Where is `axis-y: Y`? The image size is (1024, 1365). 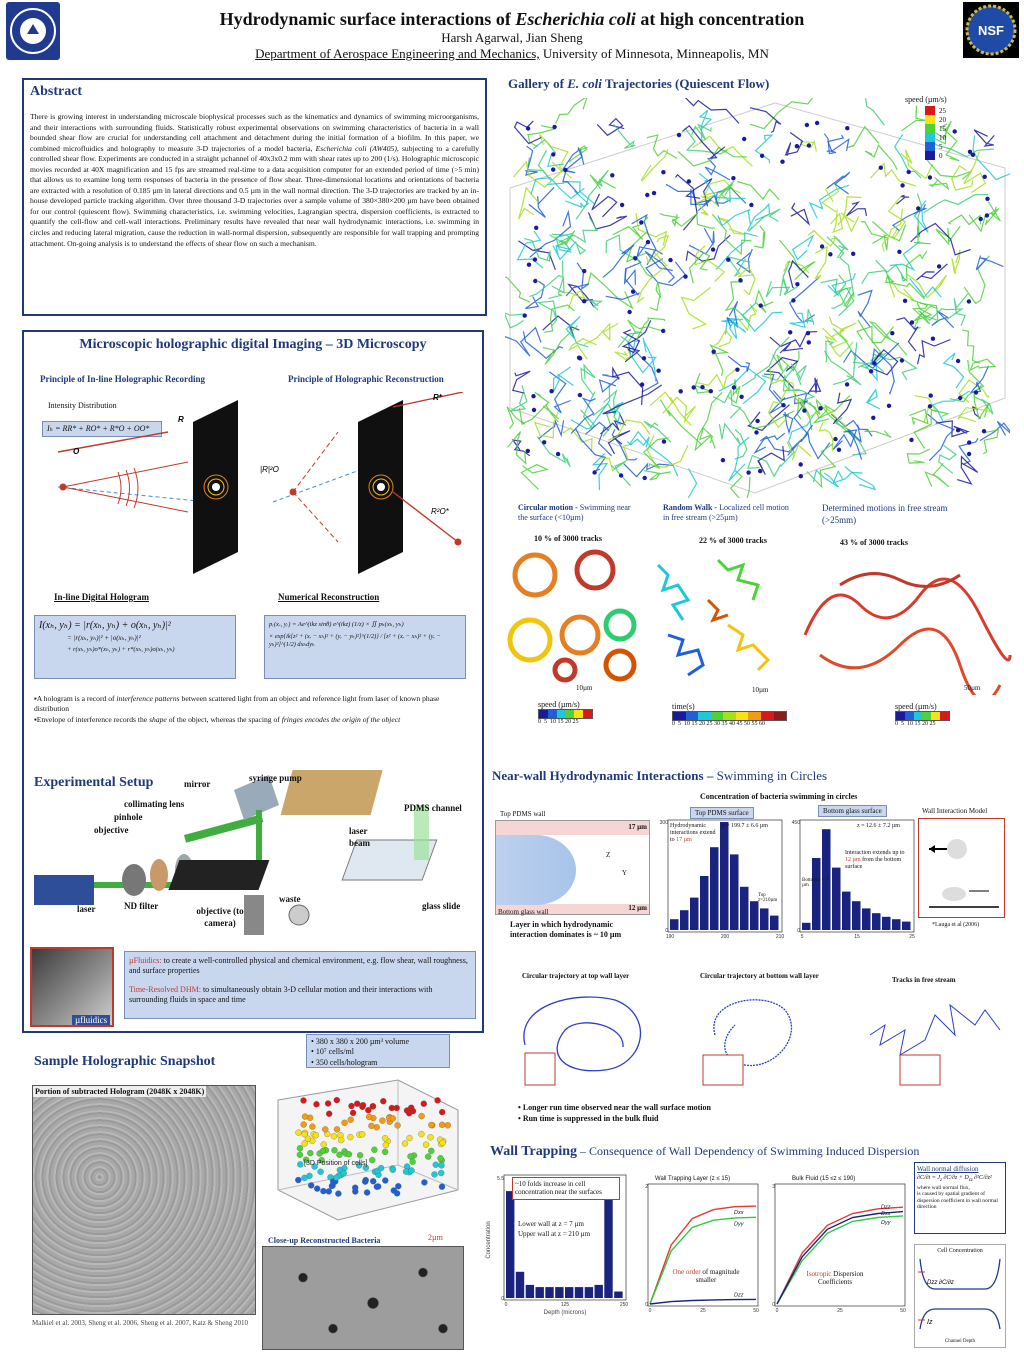
axis-y: Y is located at coordinates (625, 873).